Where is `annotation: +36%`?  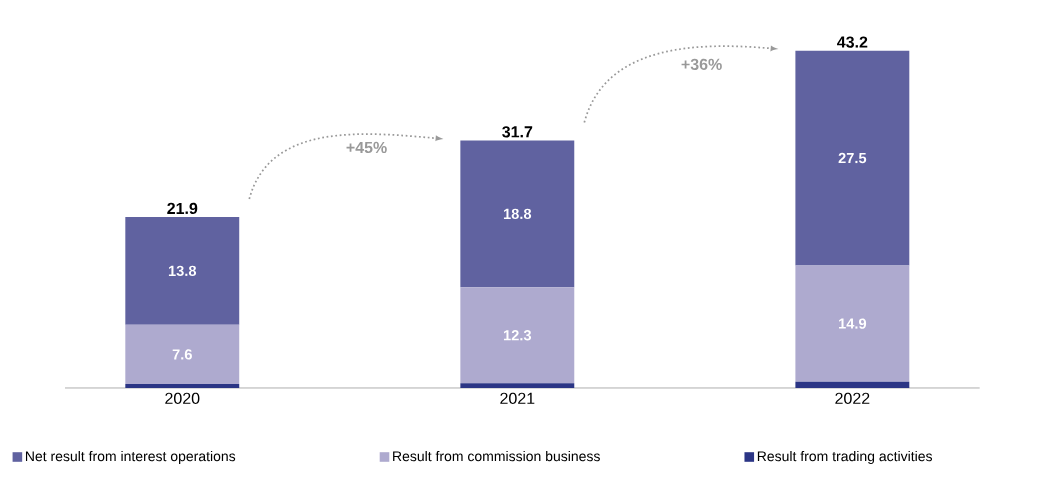
annotation: +36% is located at coordinates (701, 64).